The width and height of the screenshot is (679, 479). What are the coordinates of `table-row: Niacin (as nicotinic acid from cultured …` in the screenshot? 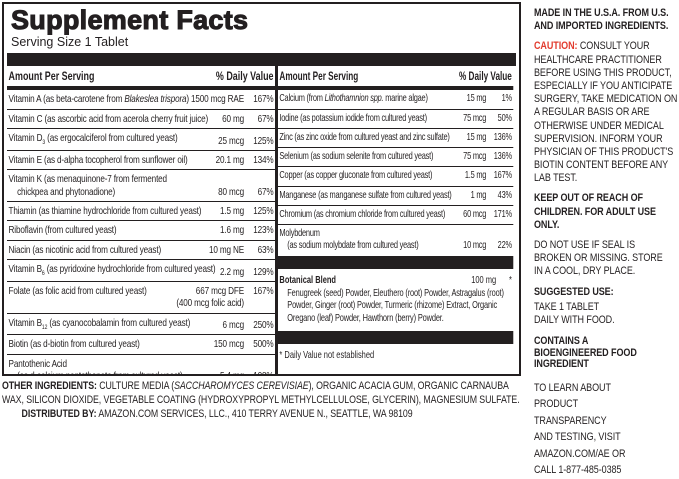 It's located at (141, 251).